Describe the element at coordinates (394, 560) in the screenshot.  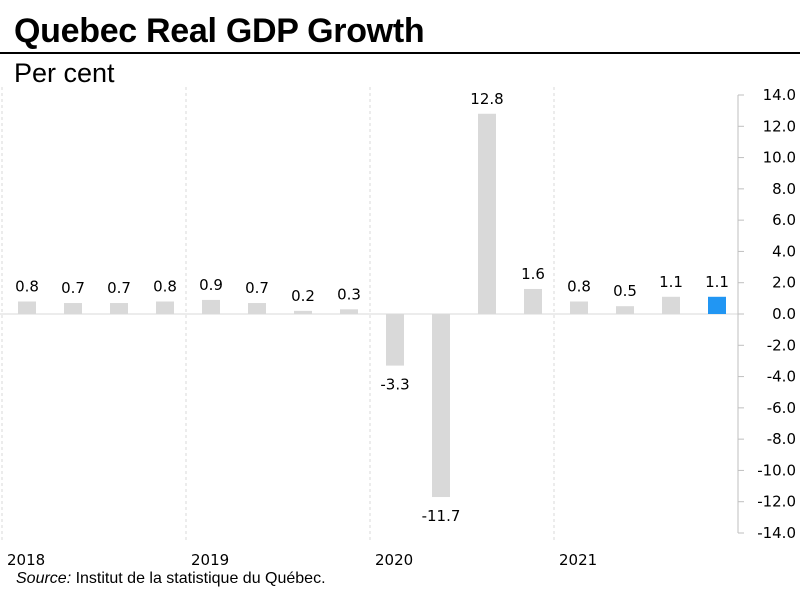
I see `x-year-label: 2020` at that location.